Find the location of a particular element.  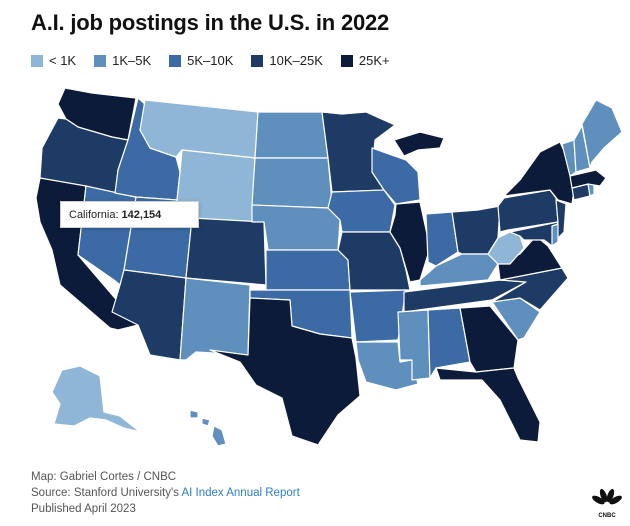

legend-item-lt1k: < 1K is located at coordinates (53, 60).